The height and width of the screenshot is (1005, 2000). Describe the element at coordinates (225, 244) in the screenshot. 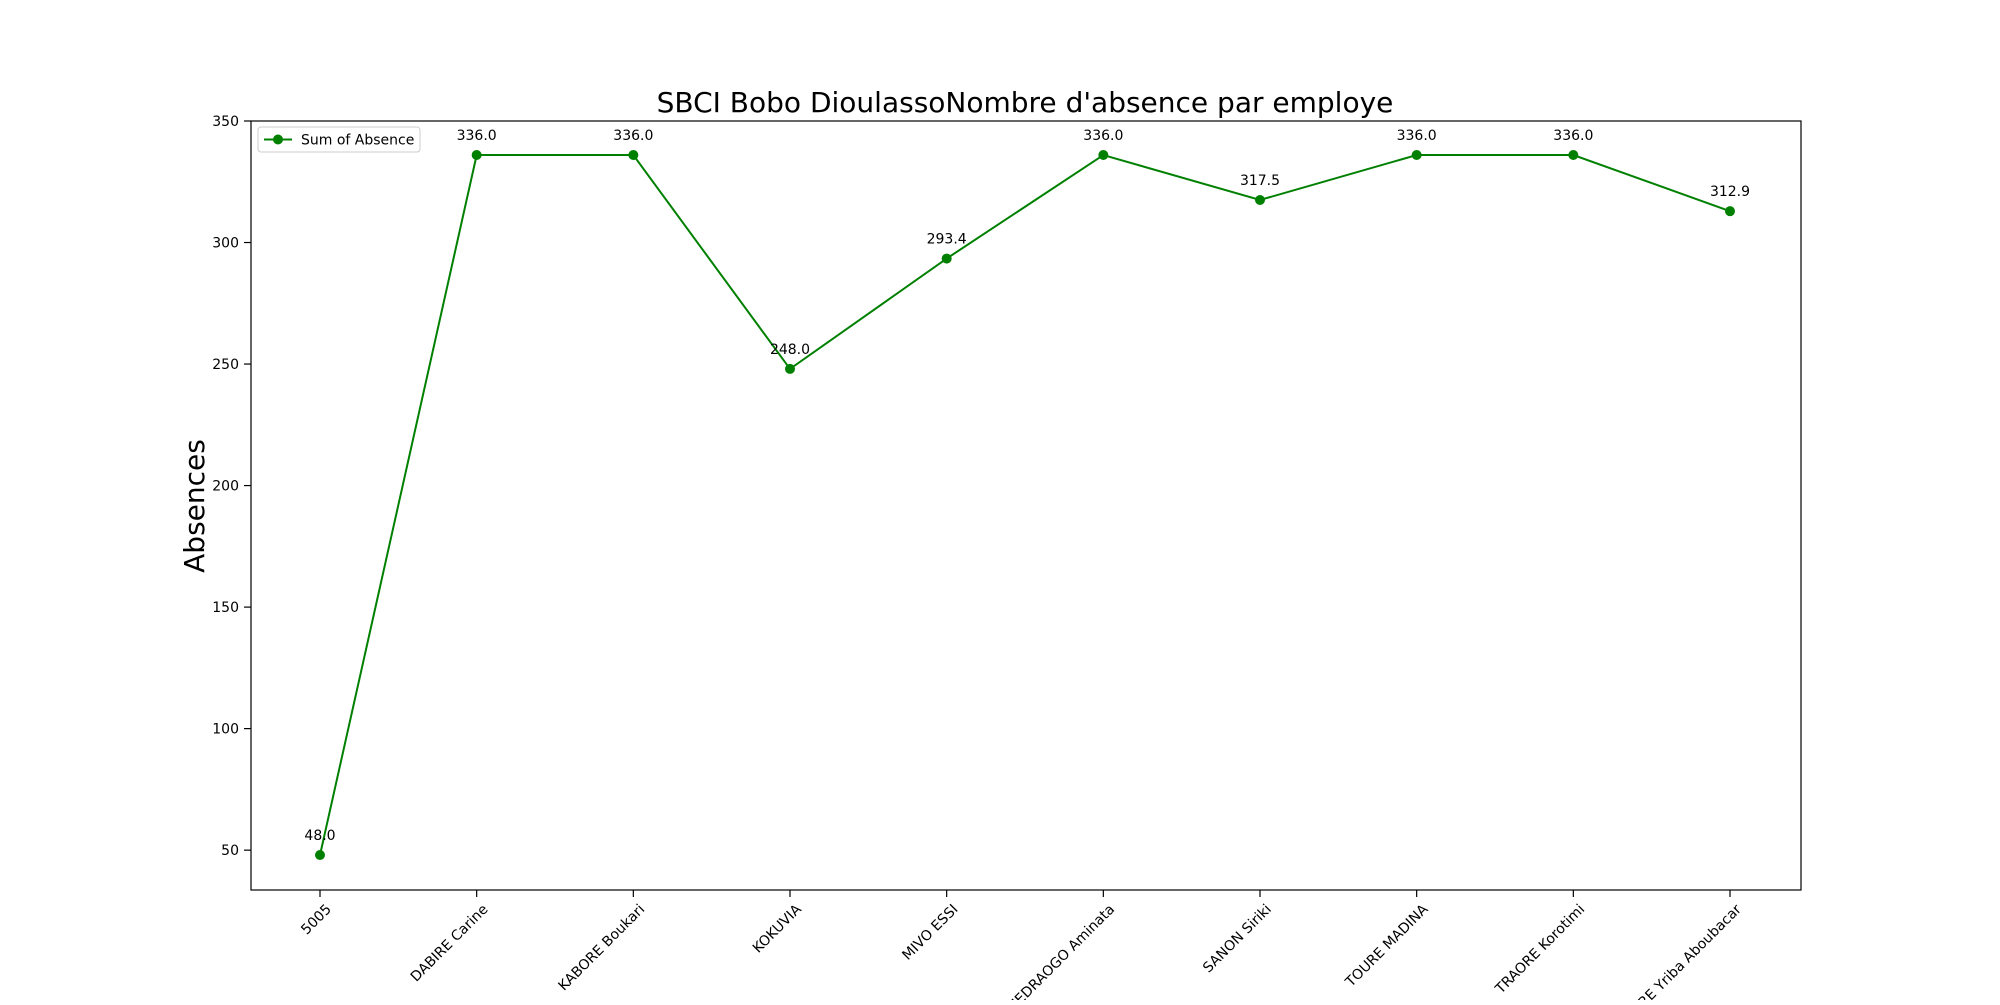

I see `y-tick-label: 300` at that location.